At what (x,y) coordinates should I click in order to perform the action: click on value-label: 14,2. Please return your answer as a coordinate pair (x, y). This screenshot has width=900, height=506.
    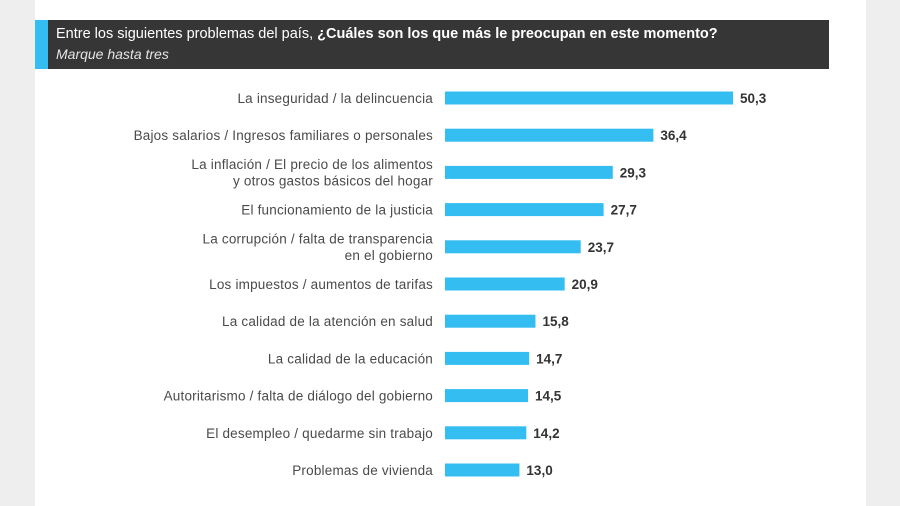
    Looking at the image, I should click on (546, 433).